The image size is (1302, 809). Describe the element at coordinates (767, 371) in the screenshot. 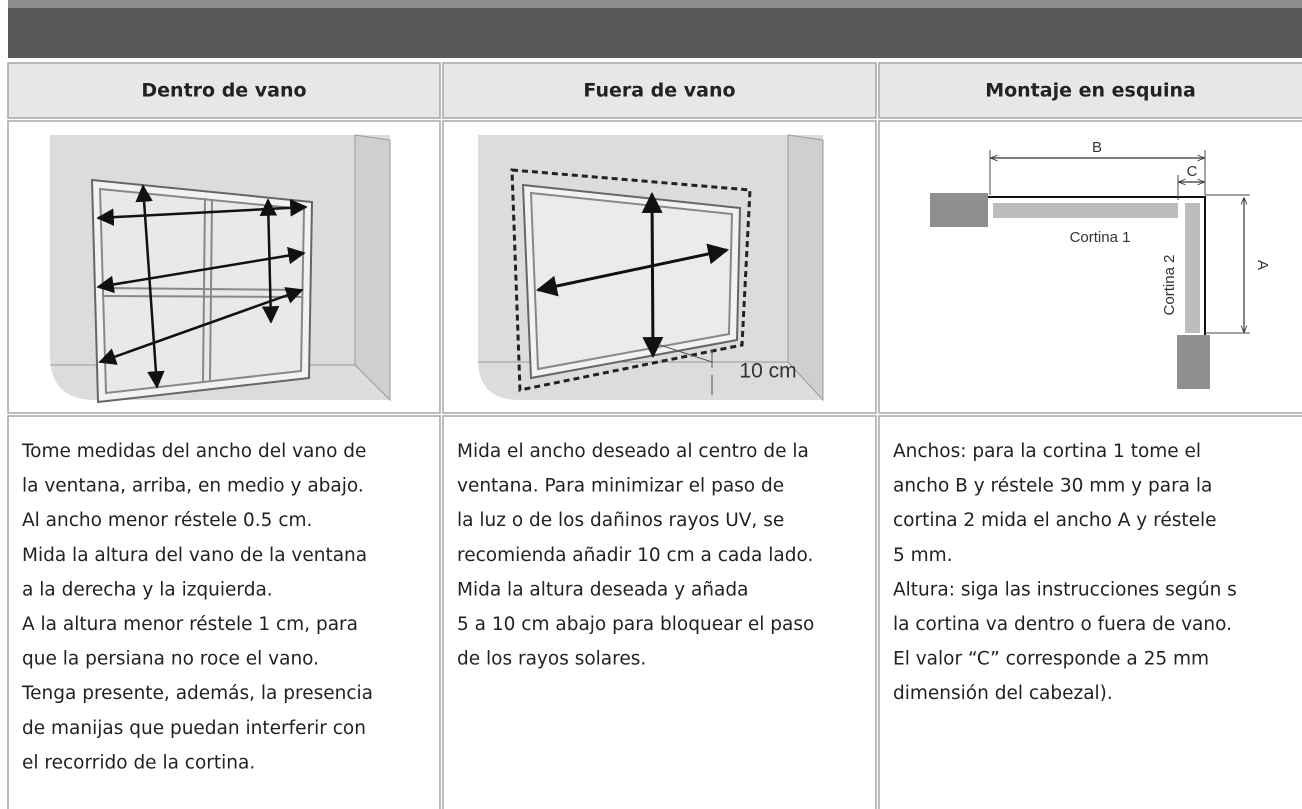

I see `diagram-label: 10 cm` at that location.